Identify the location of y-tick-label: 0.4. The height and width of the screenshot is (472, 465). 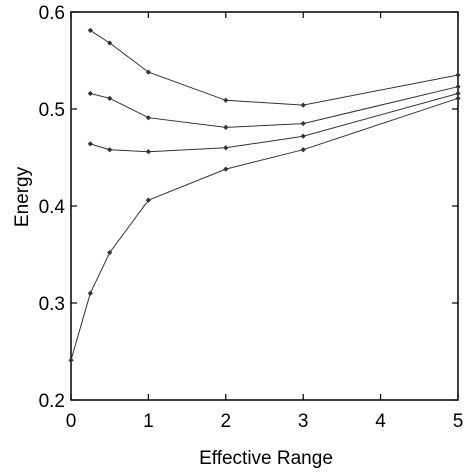
(52, 207).